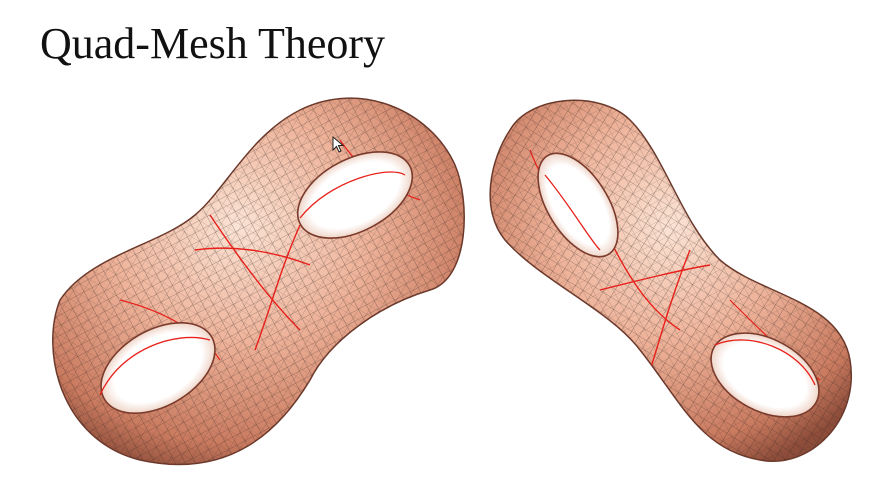  Describe the element at coordinates (765, 375) in the screenshot. I see `right-lower-hole` at that location.